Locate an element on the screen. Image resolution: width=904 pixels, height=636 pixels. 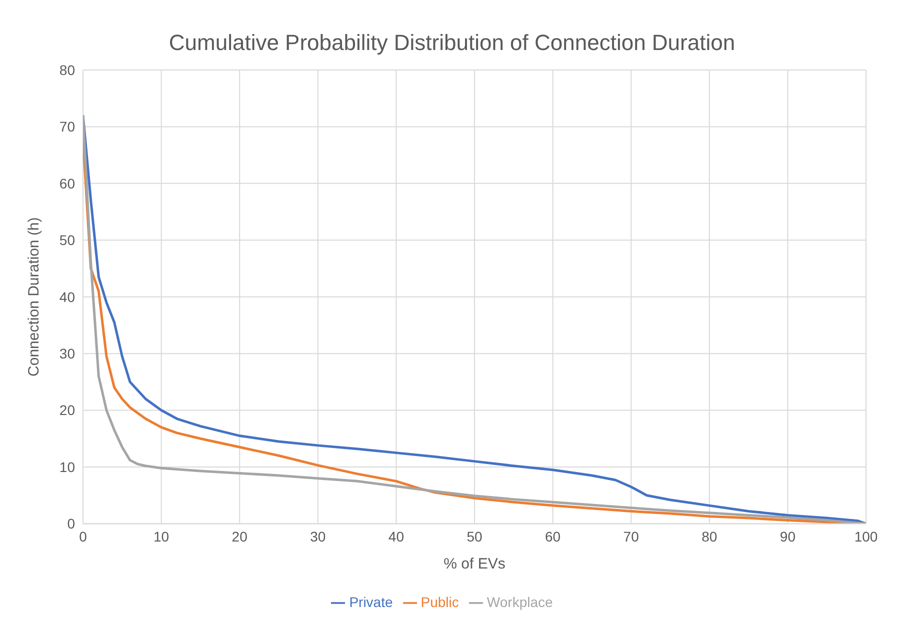
x-tick-label: 40 is located at coordinates (396, 536).